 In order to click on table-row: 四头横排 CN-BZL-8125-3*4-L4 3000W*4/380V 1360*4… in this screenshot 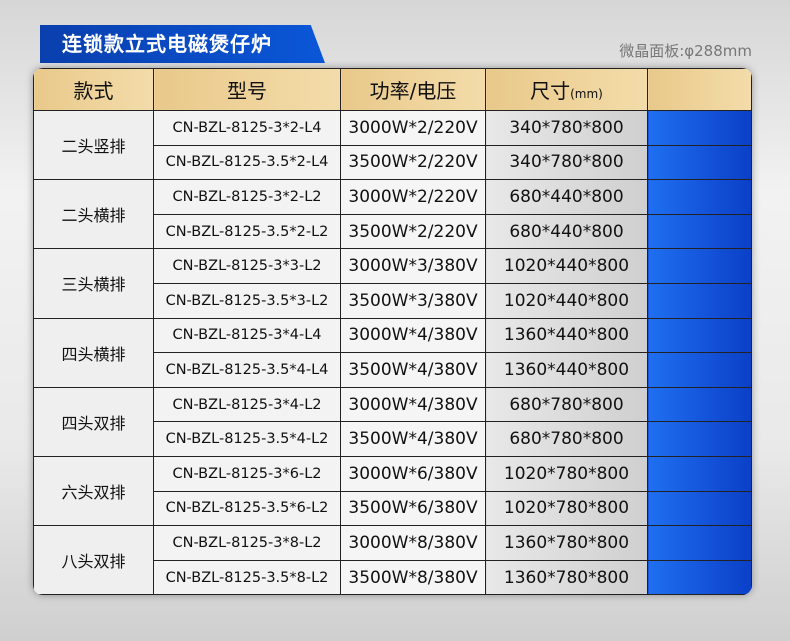, I will do `click(392, 352)`.